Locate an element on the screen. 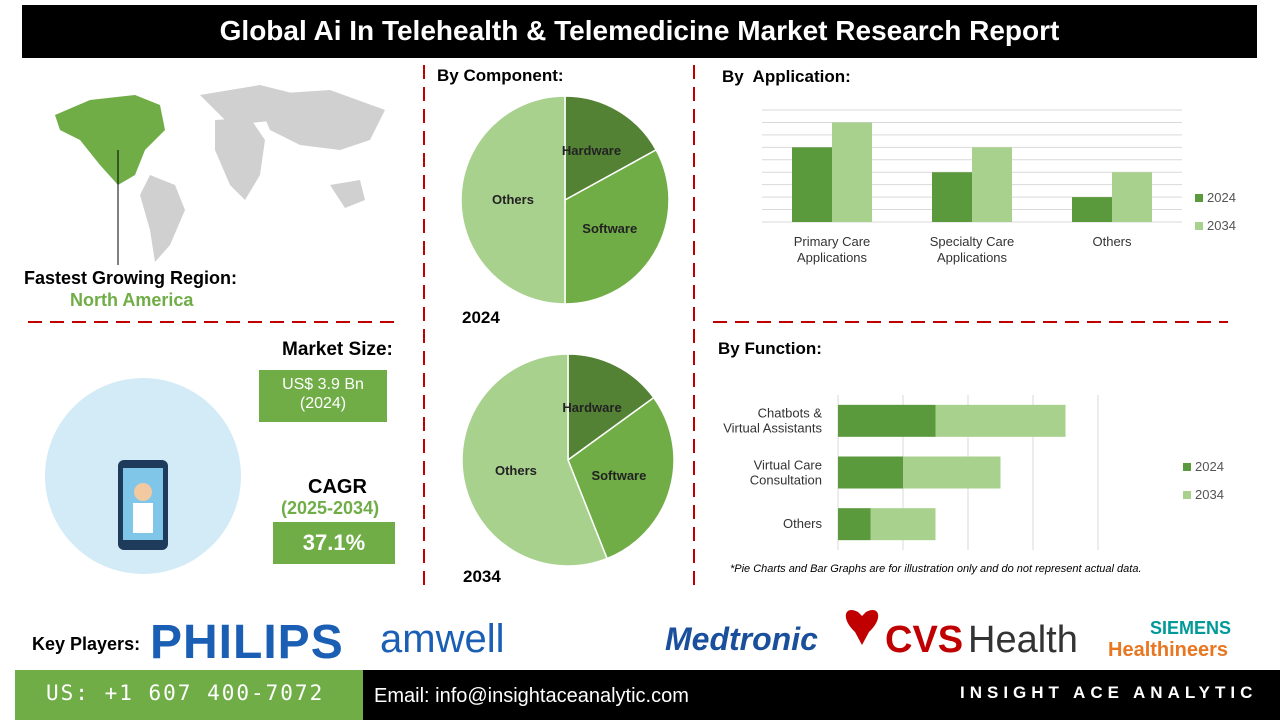 The height and width of the screenshot is (720, 1280). cagr-period: (2025-2034) is located at coordinates (330, 508).